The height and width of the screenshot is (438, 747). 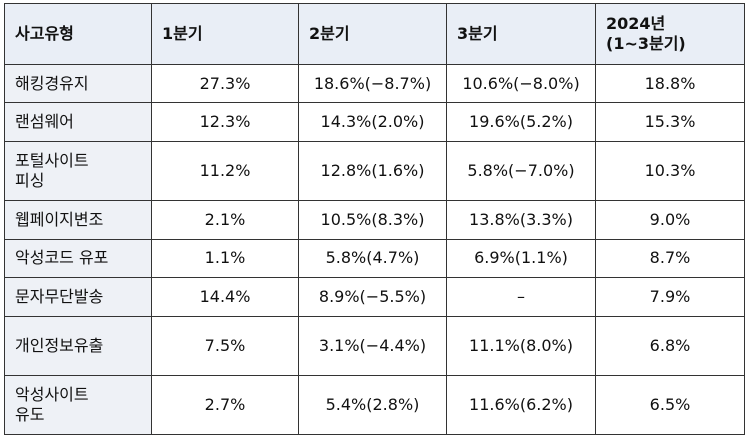 What do you see at coordinates (670, 258) in the screenshot?
I see `total-cell: 8.7%` at bounding box center [670, 258].